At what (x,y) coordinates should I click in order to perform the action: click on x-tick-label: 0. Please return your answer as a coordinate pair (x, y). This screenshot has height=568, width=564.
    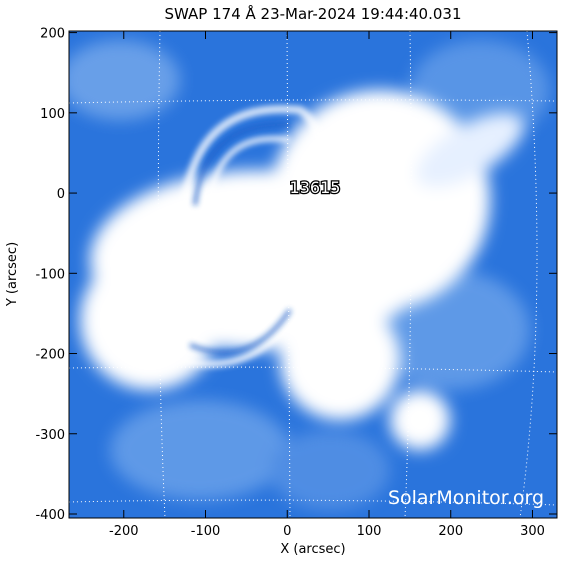
    Looking at the image, I should click on (287, 531).